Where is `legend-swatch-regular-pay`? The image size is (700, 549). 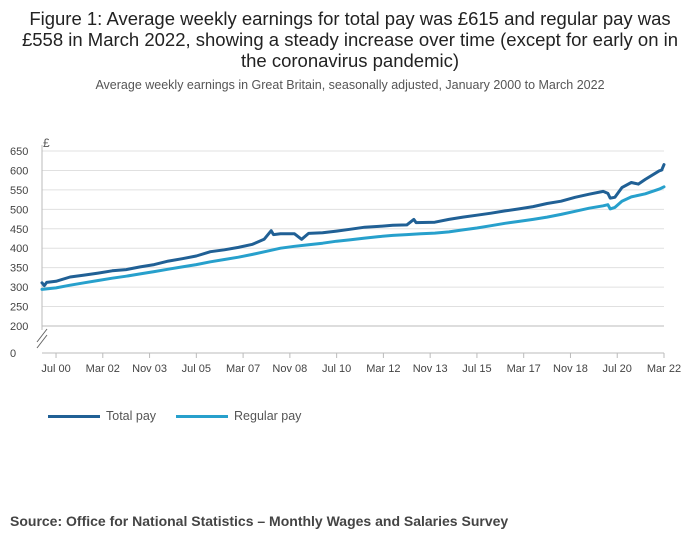
legend-swatch-regular-pay is located at coordinates (202, 416).